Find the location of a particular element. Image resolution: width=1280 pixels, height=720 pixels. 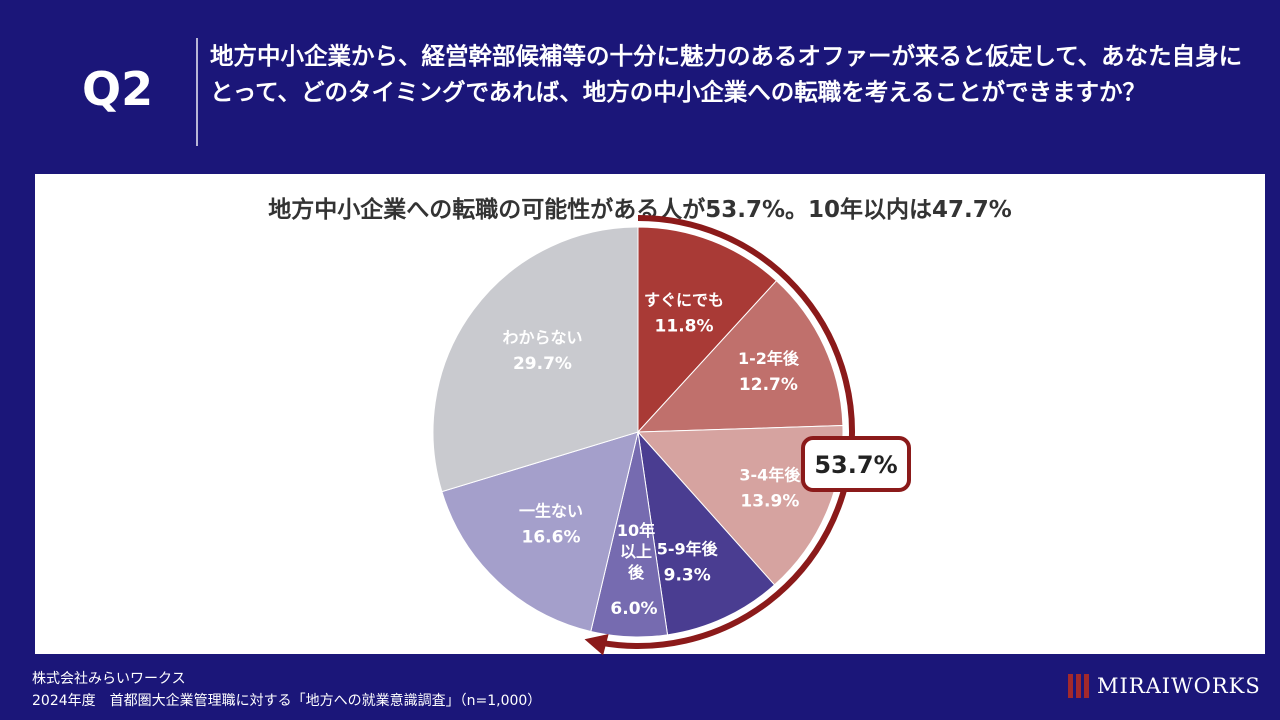

slice-label: 3-4年後 is located at coordinates (770, 475).